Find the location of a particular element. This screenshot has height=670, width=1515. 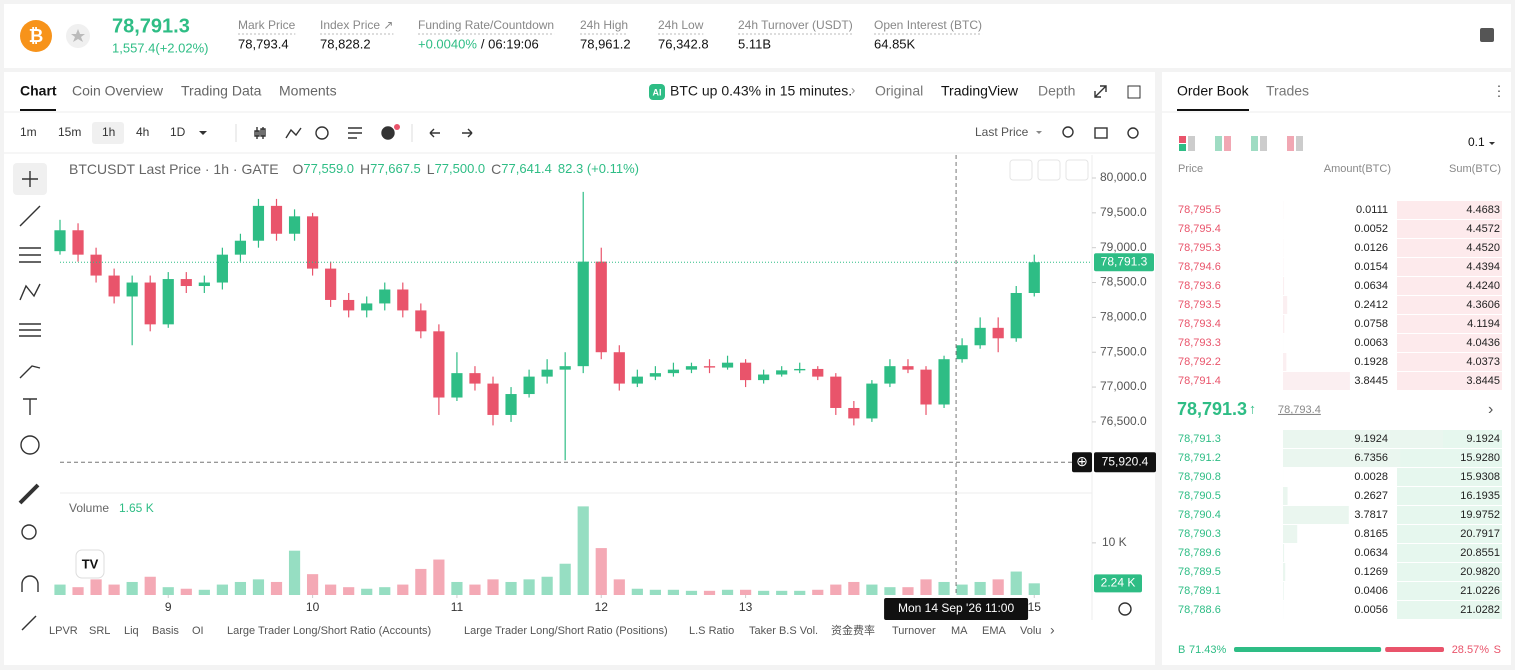

chart-tab: Chart is located at coordinates (38, 91).